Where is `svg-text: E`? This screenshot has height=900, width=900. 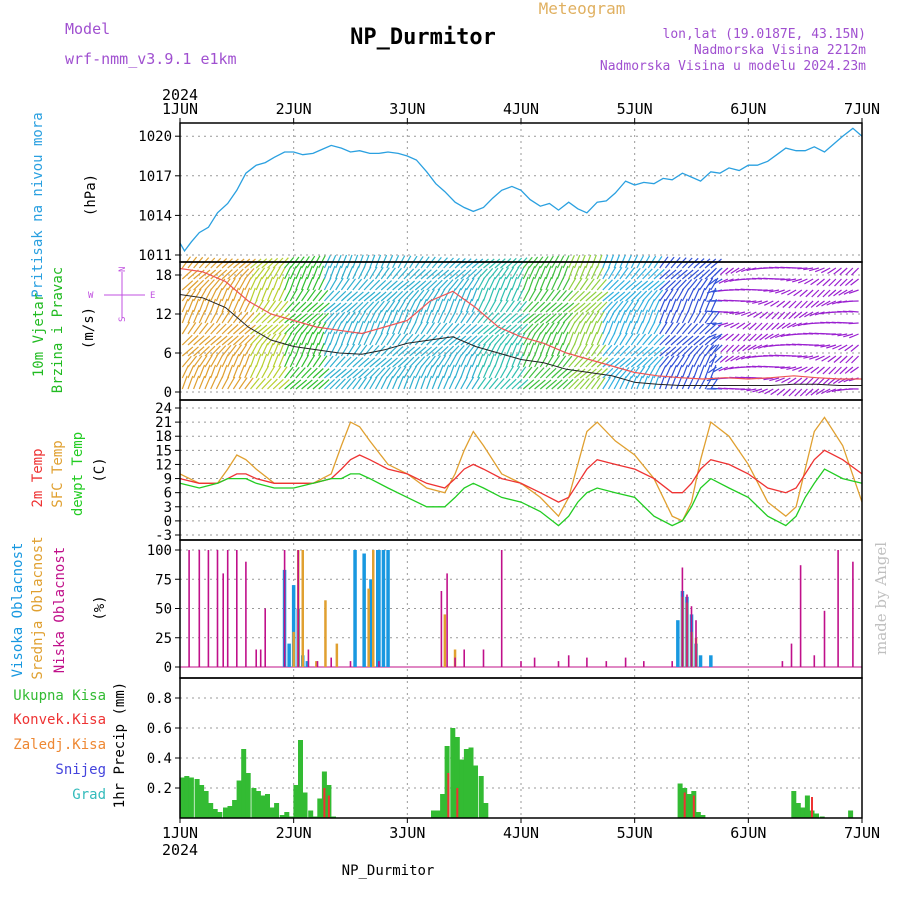 svg-text: E is located at coordinates (152, 296).